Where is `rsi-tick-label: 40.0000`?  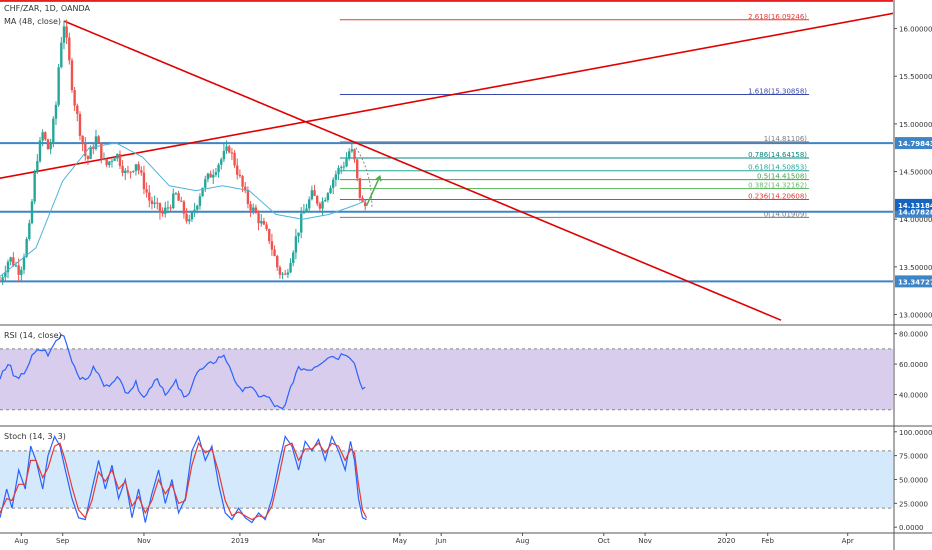 rsi-tick-label: 40.0000 is located at coordinates (913, 396).